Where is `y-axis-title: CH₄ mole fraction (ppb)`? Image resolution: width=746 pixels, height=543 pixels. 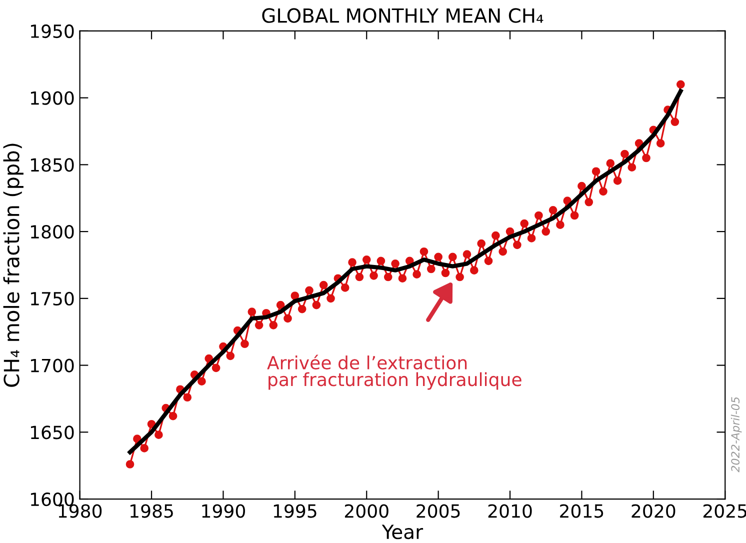
y-axis-title: CH₄ mole fraction (ppb) is located at coordinates (13, 265).